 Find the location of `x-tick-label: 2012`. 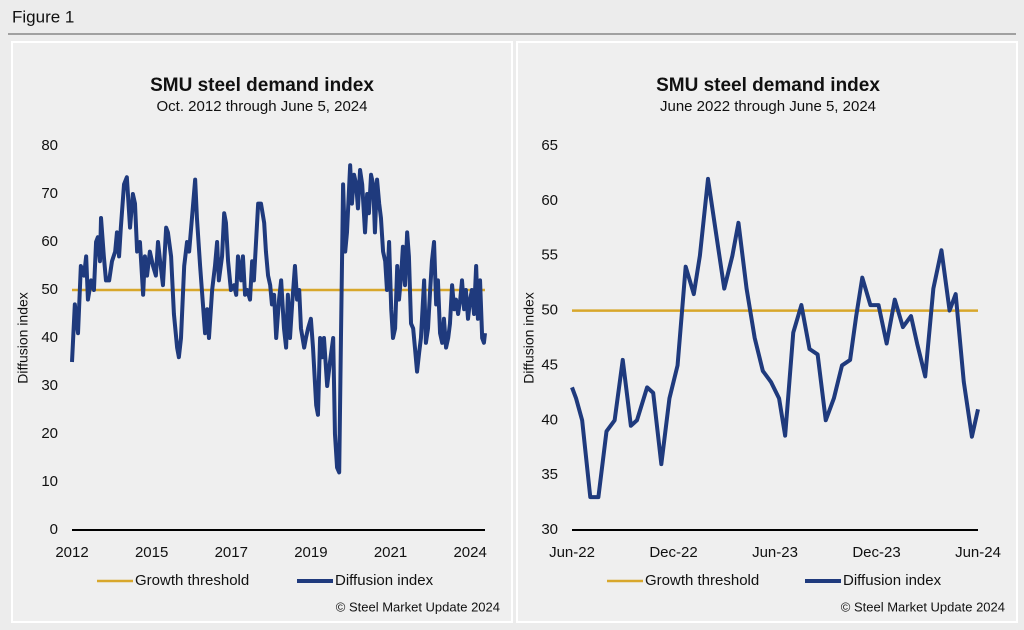

x-tick-label: 2012 is located at coordinates (71, 552).